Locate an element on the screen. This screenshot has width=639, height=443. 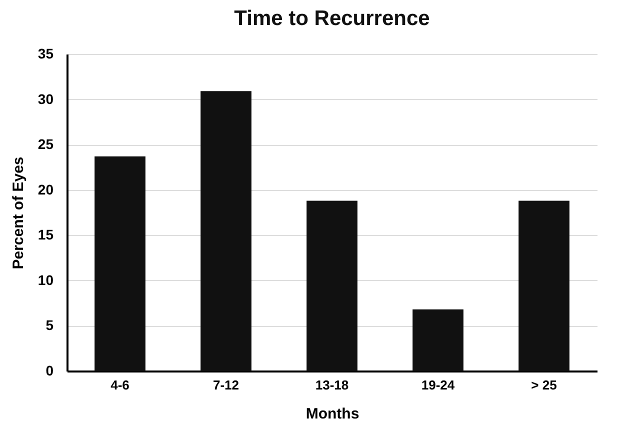
y-tick-label: 25 is located at coordinates (46, 144).